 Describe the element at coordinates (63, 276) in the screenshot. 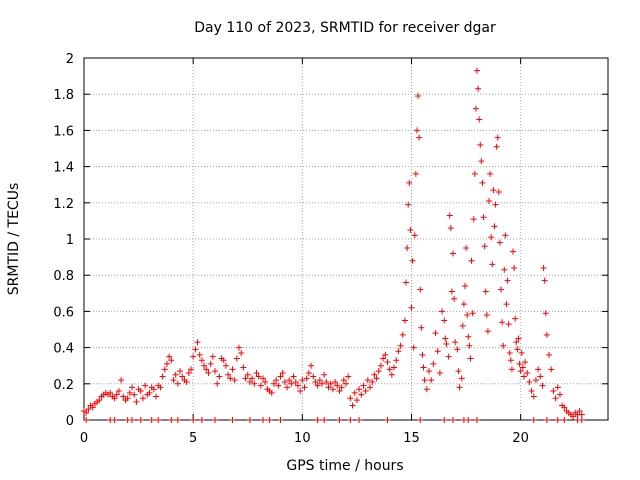

I see `y-tick-label: 0.8` at that location.